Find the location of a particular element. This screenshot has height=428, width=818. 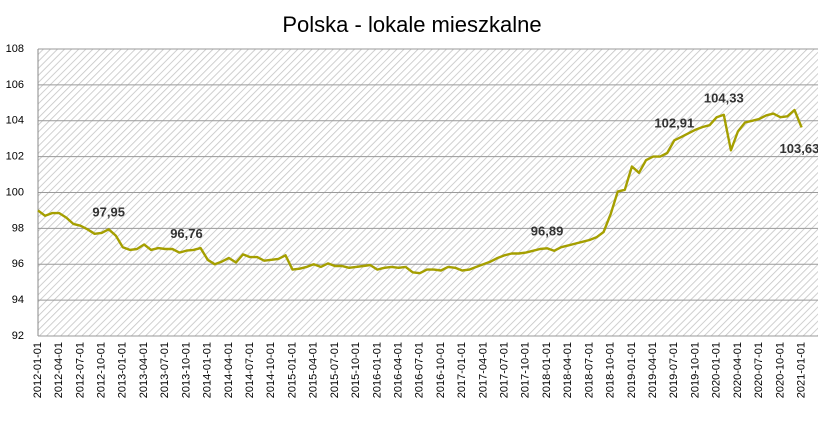

x-tick-label: 2020-10-01 is located at coordinates (780, 370).